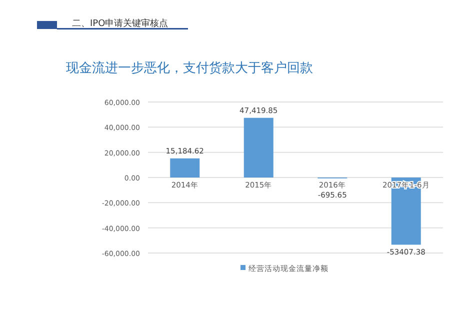 The height and width of the screenshot is (327, 473). I want to click on chart-subtitle: 现金流进一步恶化，支付货款大于客户回款, so click(189, 68).